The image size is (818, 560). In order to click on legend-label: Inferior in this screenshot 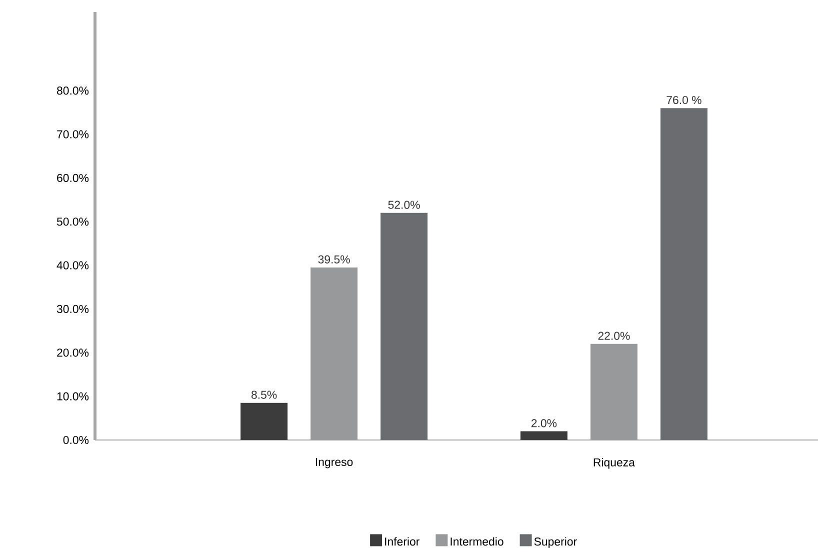, I will do `click(402, 541)`.